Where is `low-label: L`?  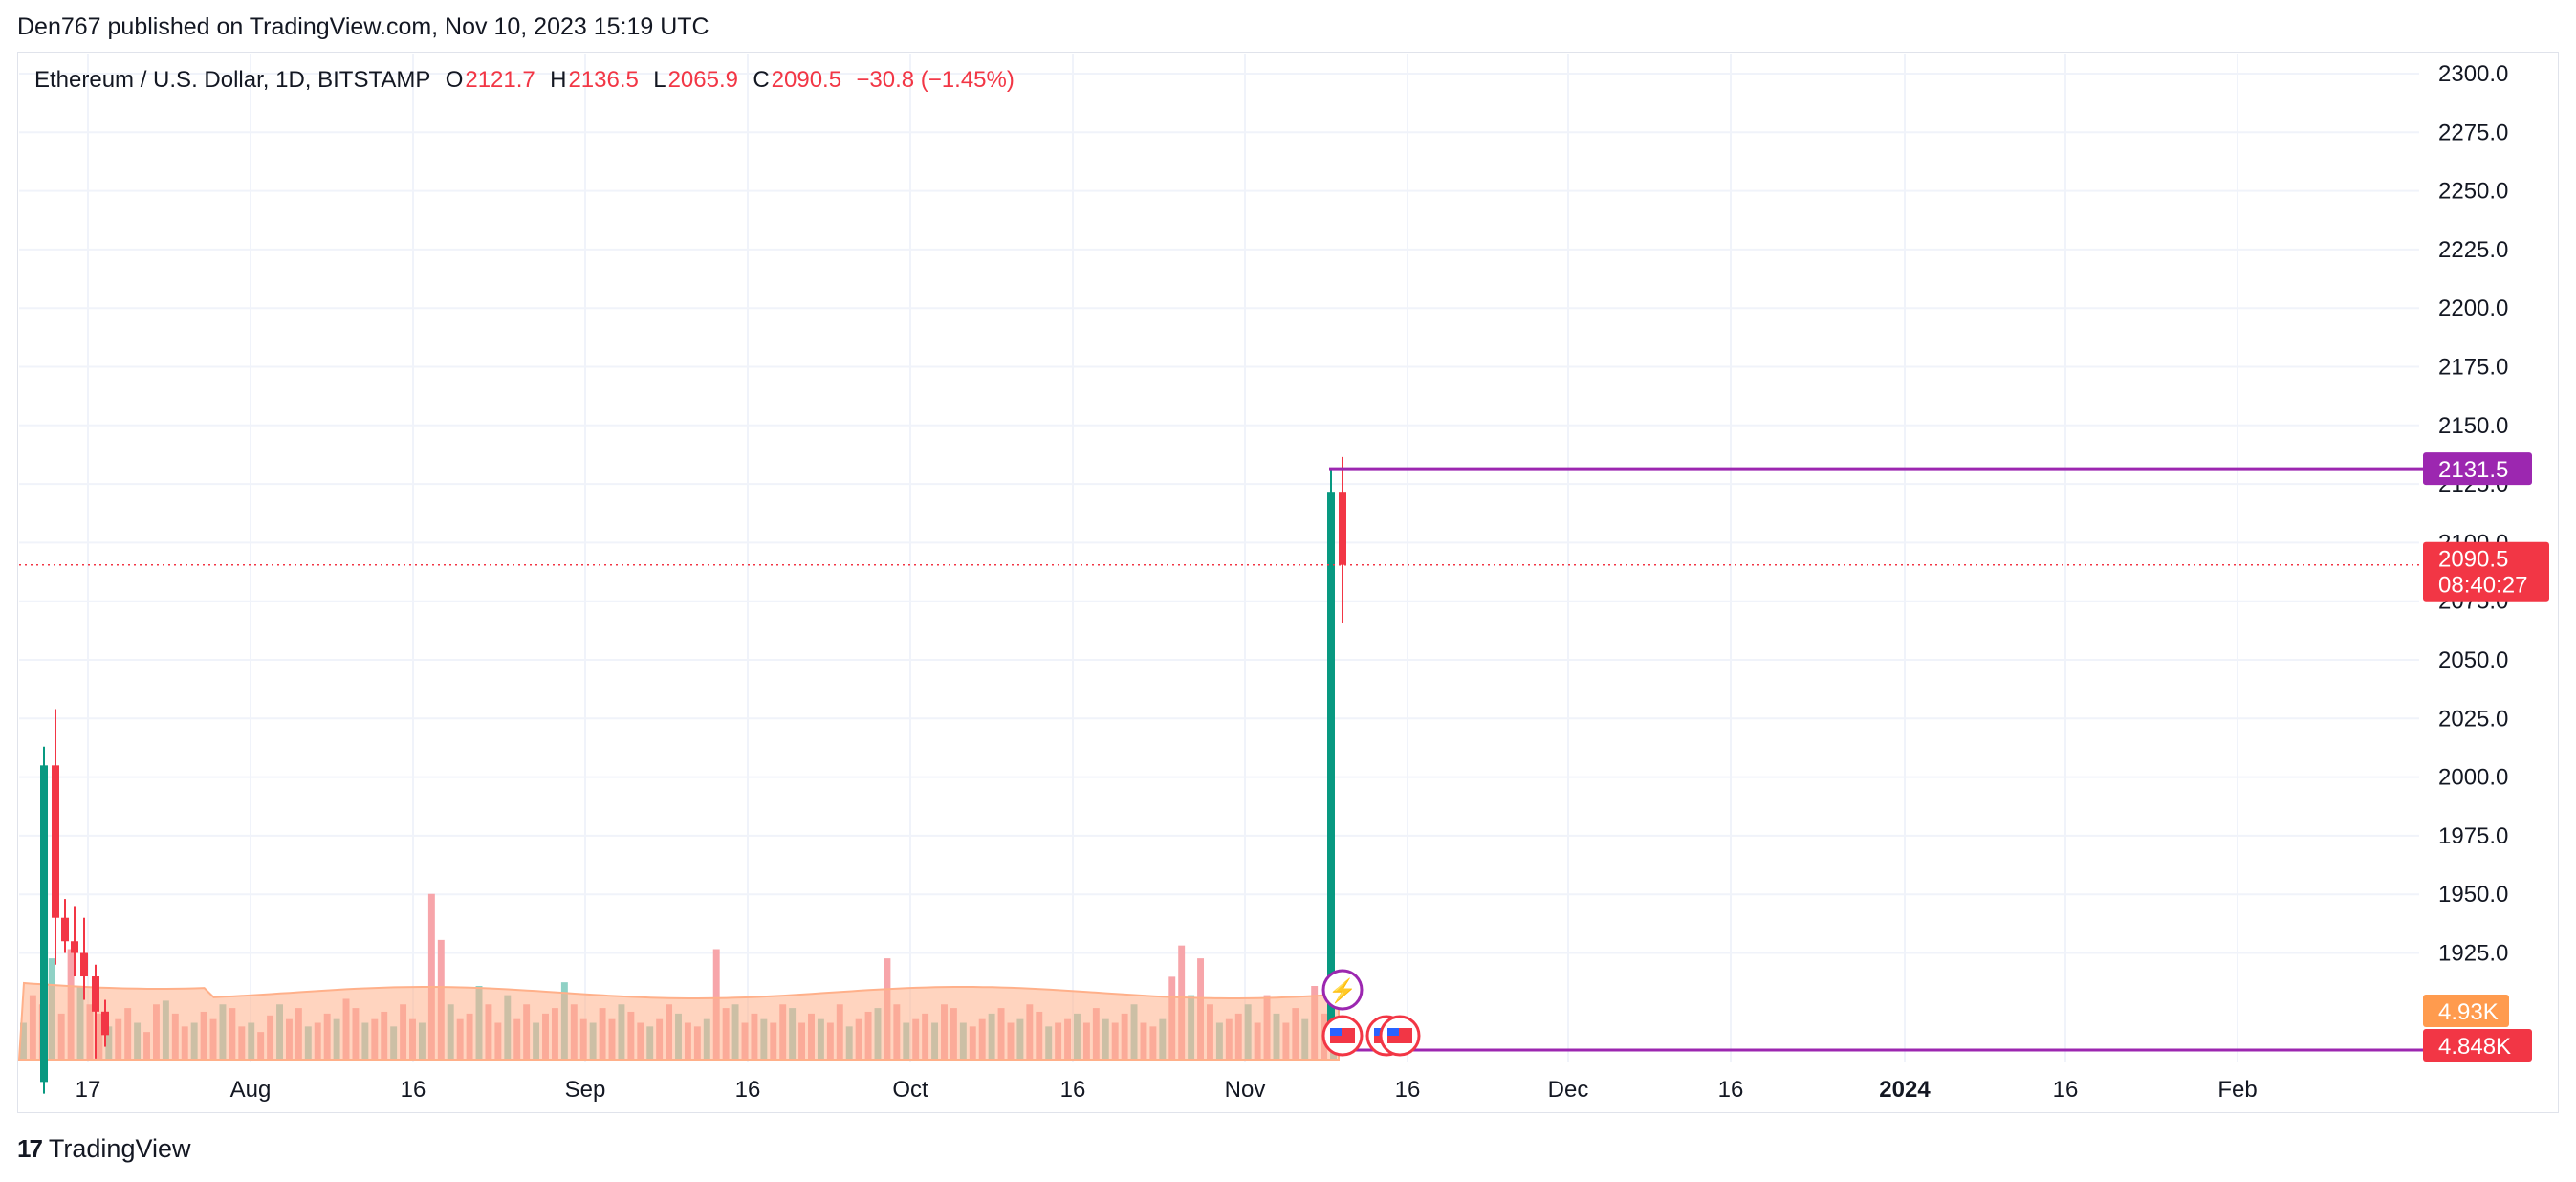
low-label: L is located at coordinates (659, 80).